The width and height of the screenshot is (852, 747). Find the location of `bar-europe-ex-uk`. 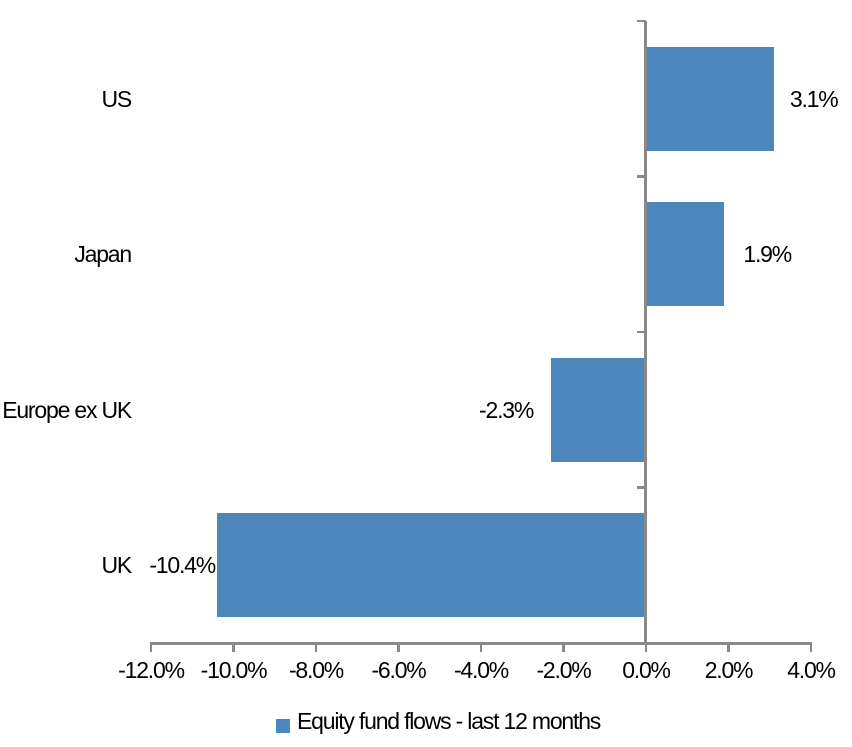

bar-europe-ex-uk is located at coordinates (598, 409).